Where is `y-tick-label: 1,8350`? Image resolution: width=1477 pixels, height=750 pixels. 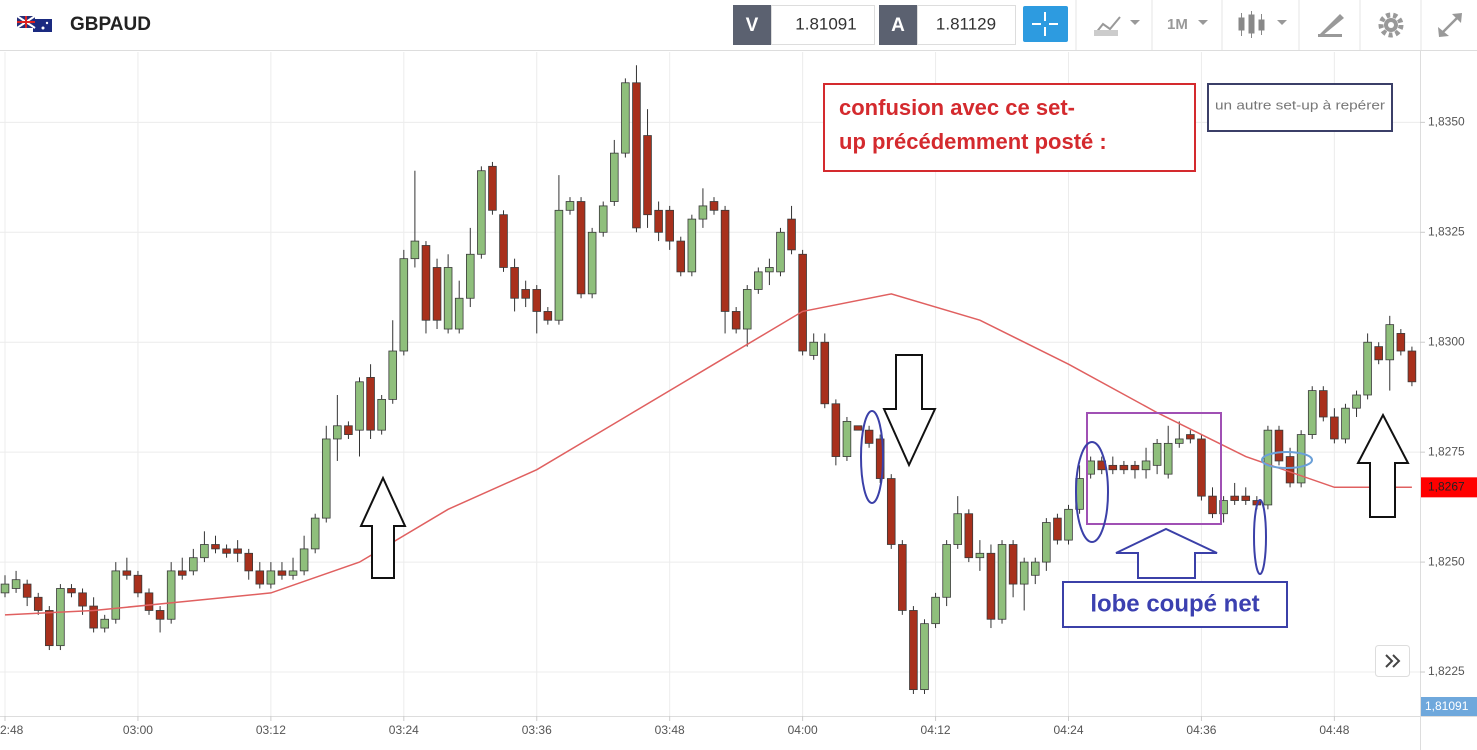
y-tick-label: 1,8350 is located at coordinates (1446, 122).